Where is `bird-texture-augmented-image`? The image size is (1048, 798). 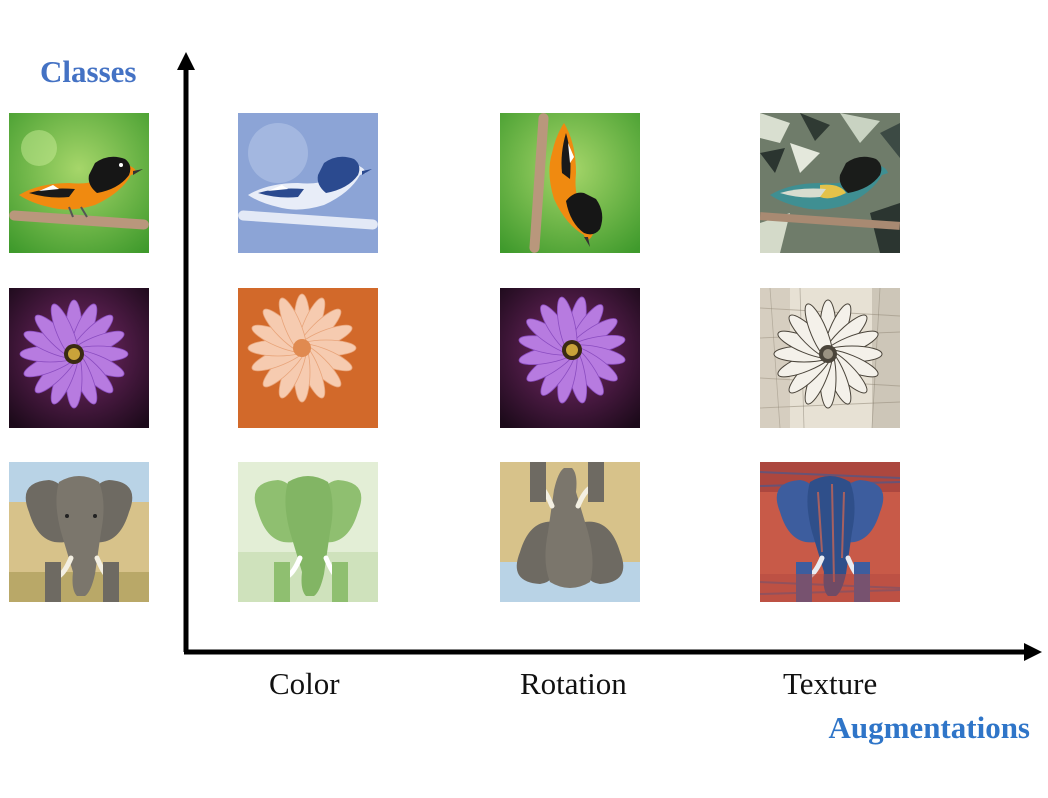 bird-texture-augmented-image is located at coordinates (830, 183).